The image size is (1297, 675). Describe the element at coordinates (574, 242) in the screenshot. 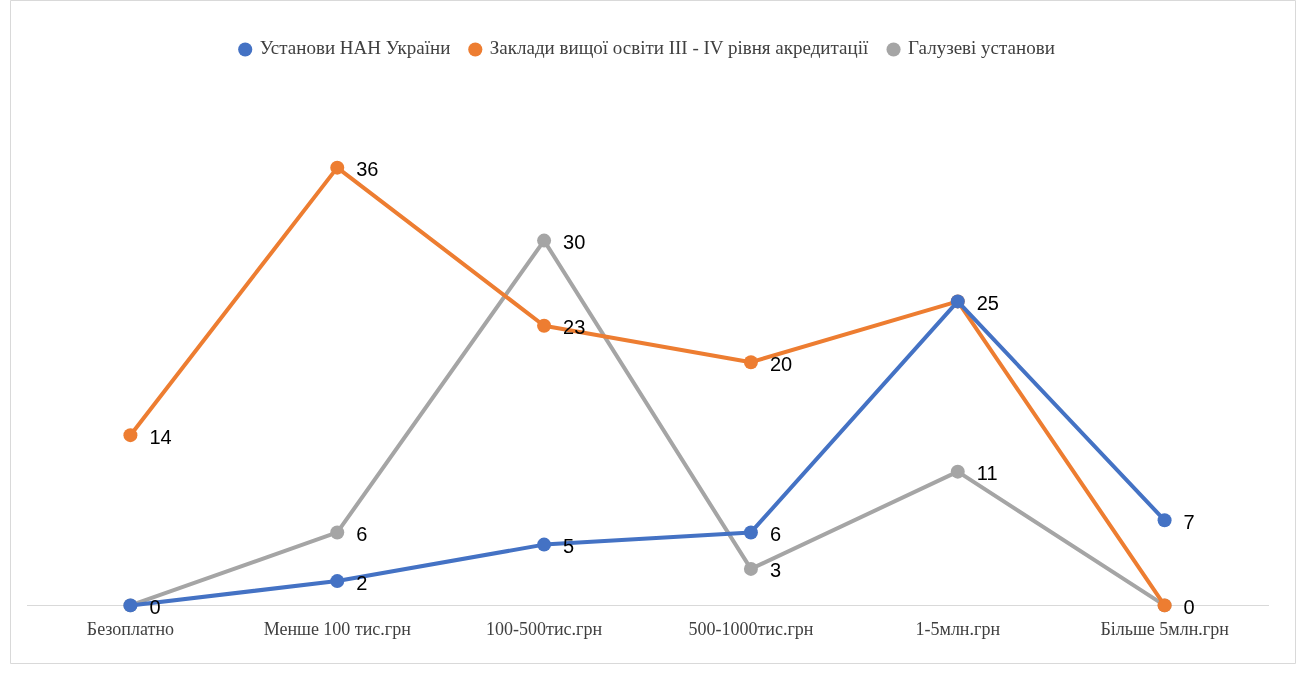

I see `data-label: 30` at that location.